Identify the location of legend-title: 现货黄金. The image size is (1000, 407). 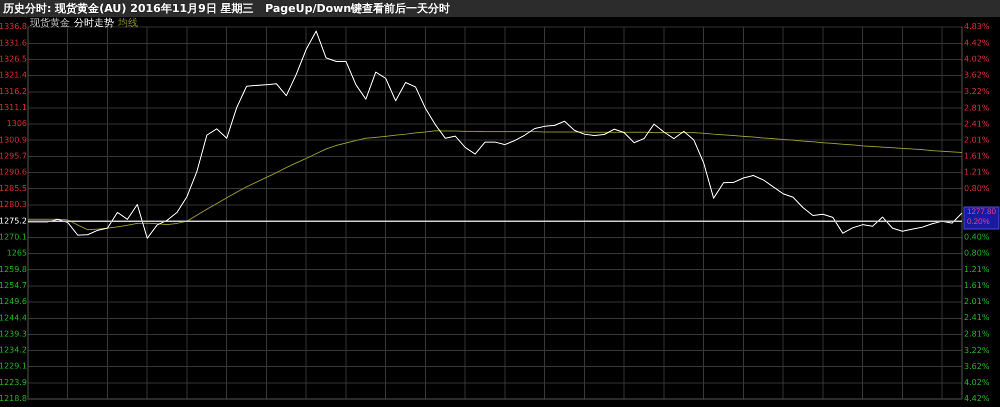
(50, 23).